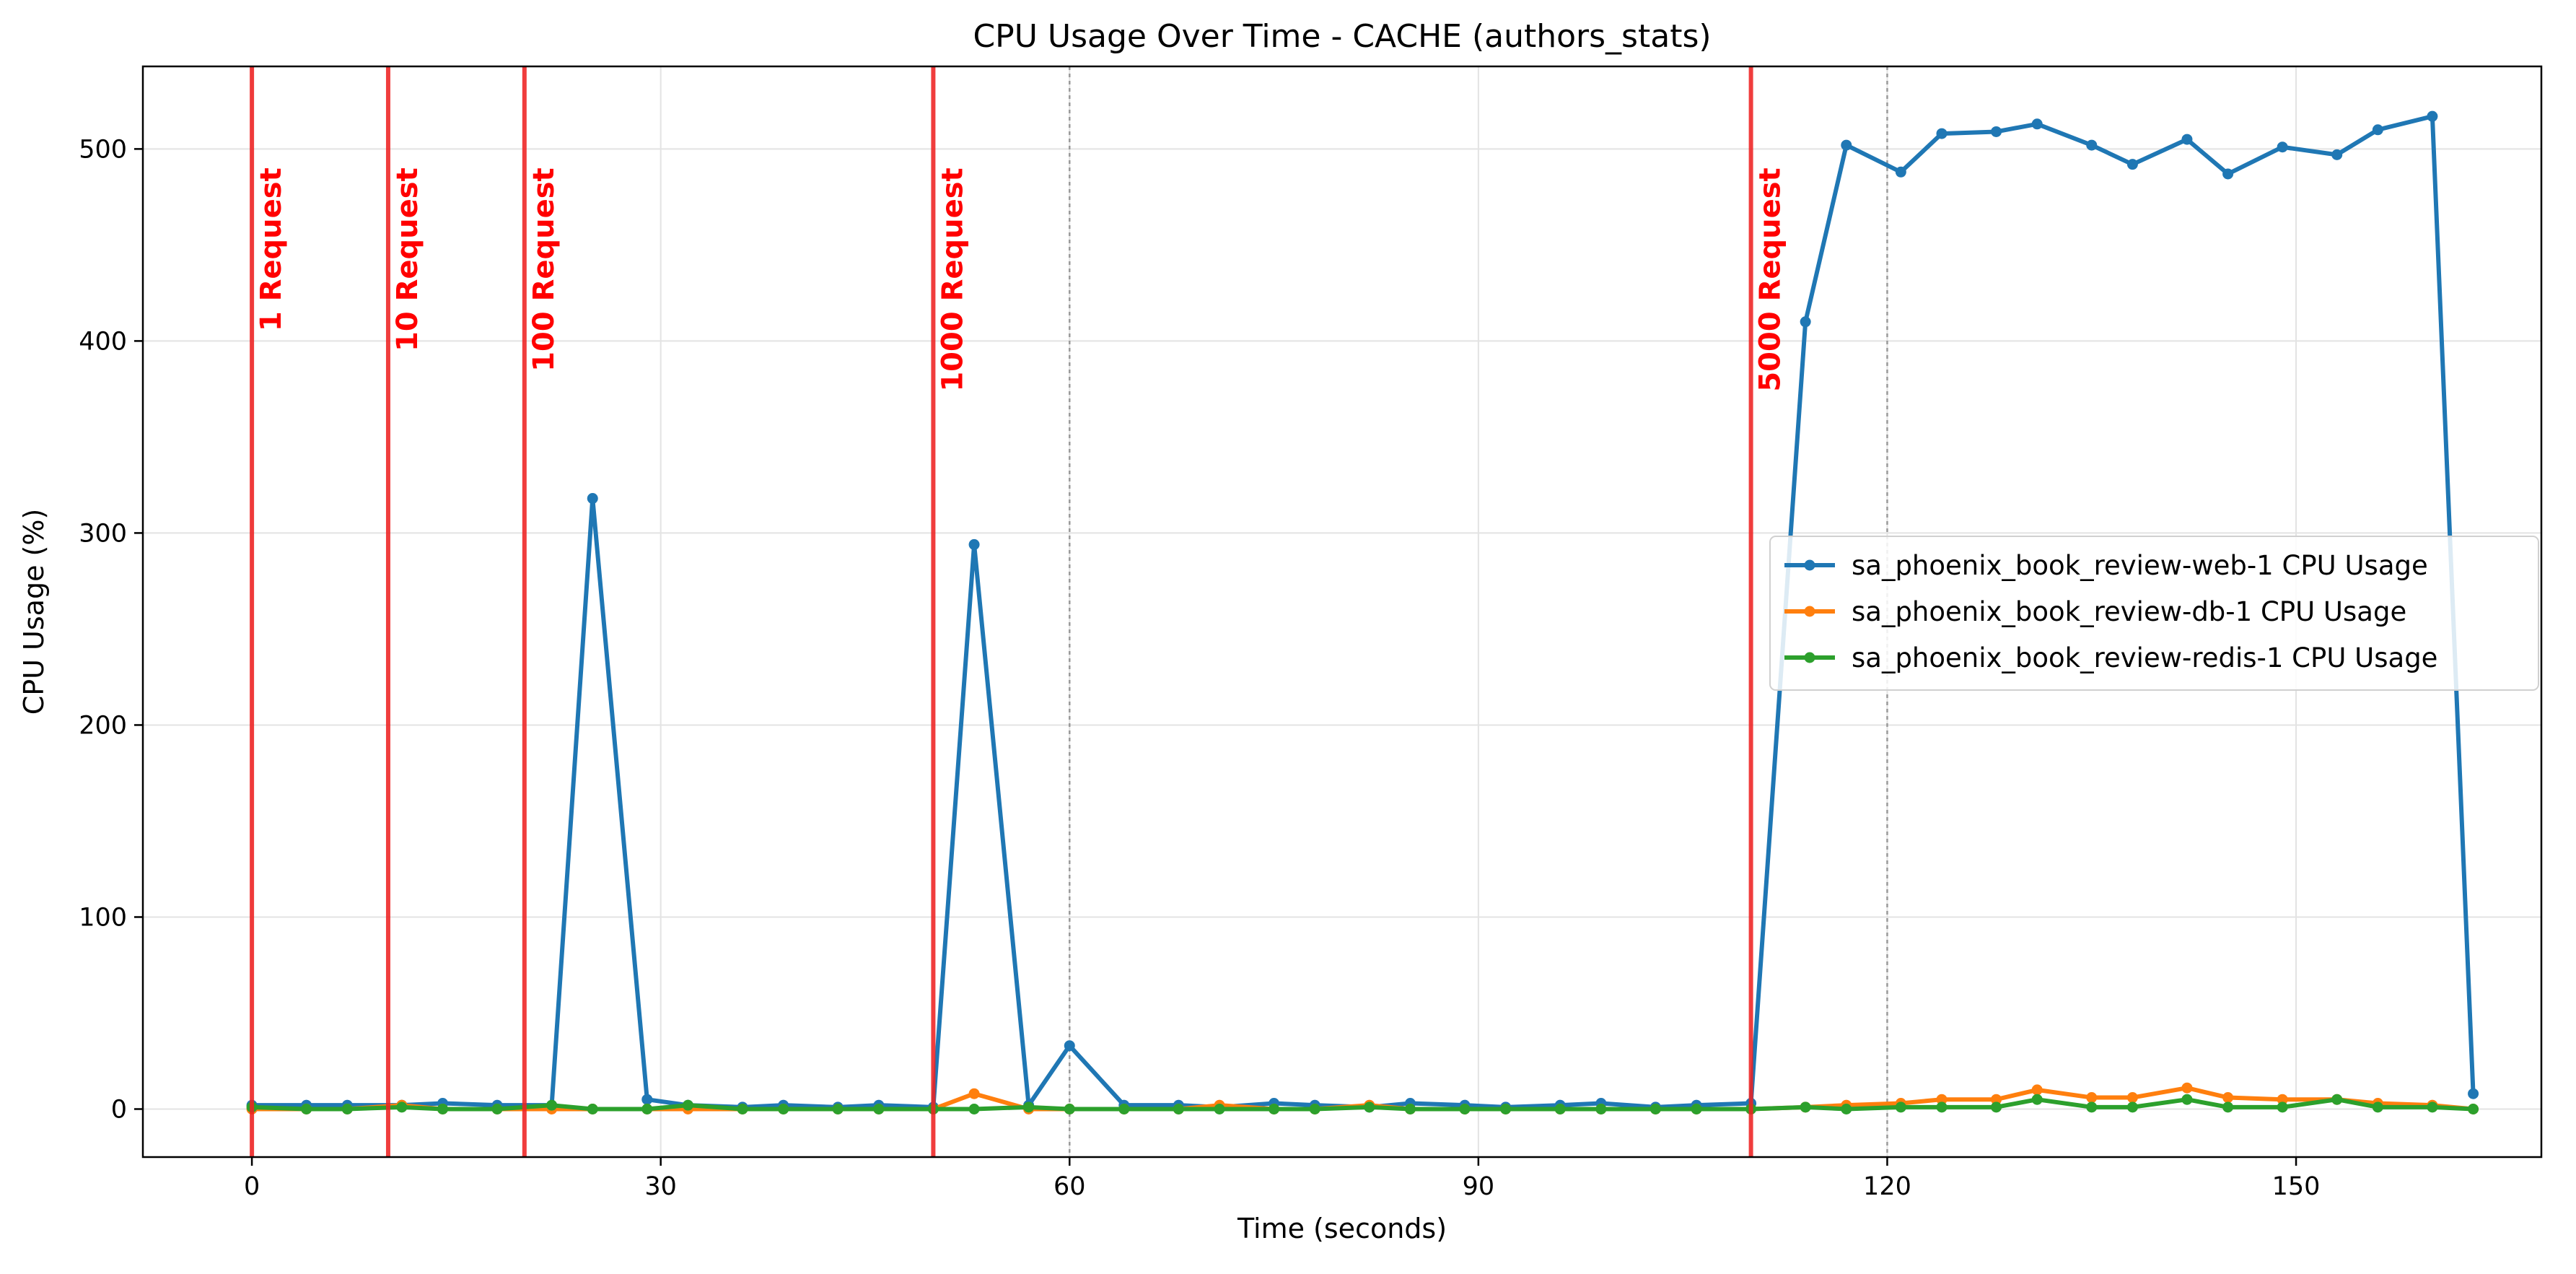 The width and height of the screenshot is (2576, 1274). I want to click on y-tick-label: 0, so click(119, 1109).